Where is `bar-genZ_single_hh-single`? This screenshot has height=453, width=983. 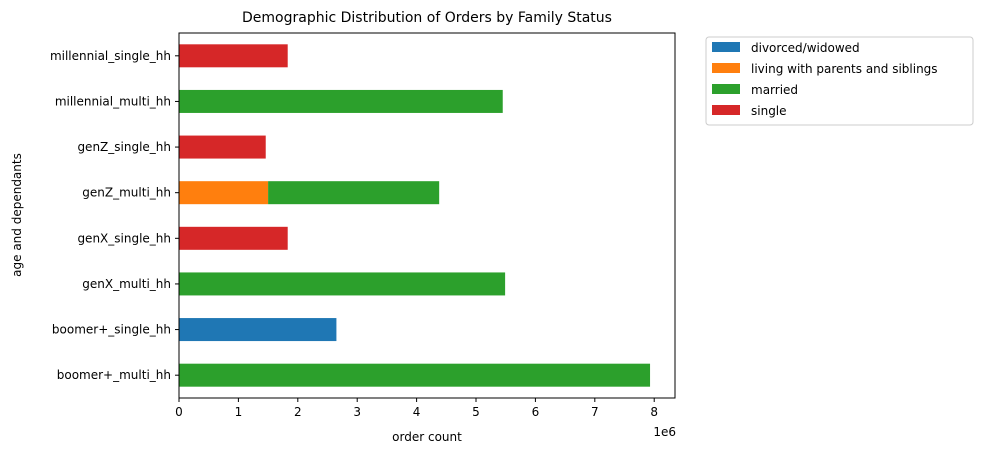
bar-genZ_single_hh-single is located at coordinates (222, 147).